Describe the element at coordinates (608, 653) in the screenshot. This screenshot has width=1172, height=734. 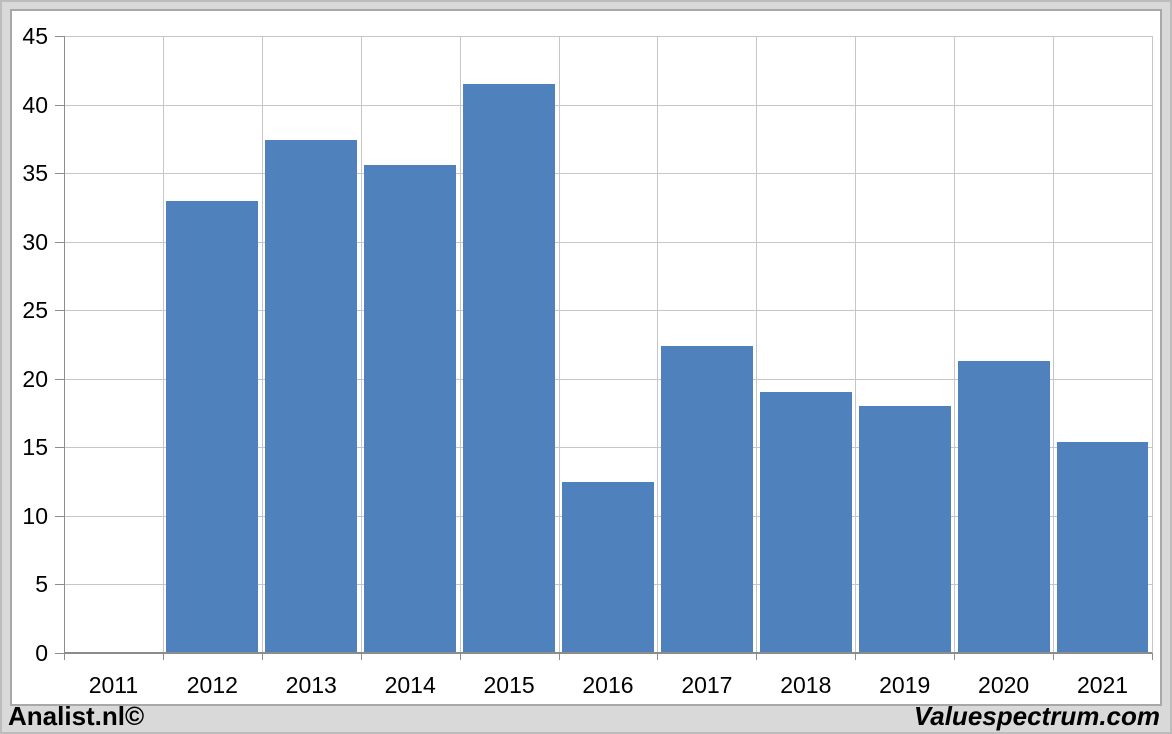
I see `x-axis` at that location.